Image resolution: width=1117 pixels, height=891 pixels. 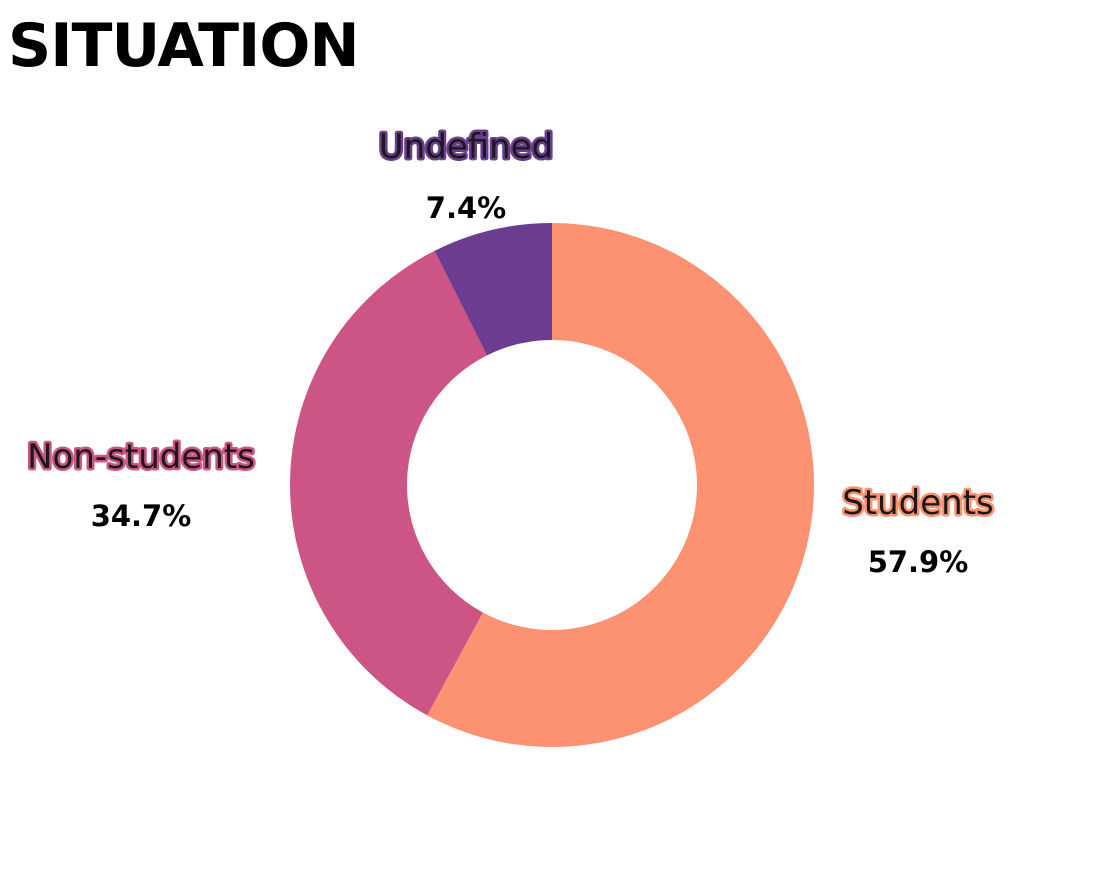 I want to click on slice-undefined, so click(x=493, y=289).